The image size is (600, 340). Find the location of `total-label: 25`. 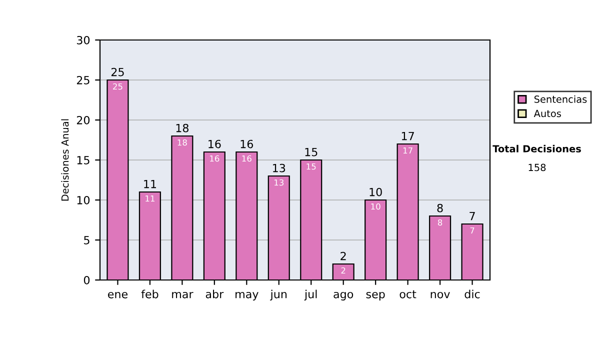

total-label: 25 is located at coordinates (117, 72).